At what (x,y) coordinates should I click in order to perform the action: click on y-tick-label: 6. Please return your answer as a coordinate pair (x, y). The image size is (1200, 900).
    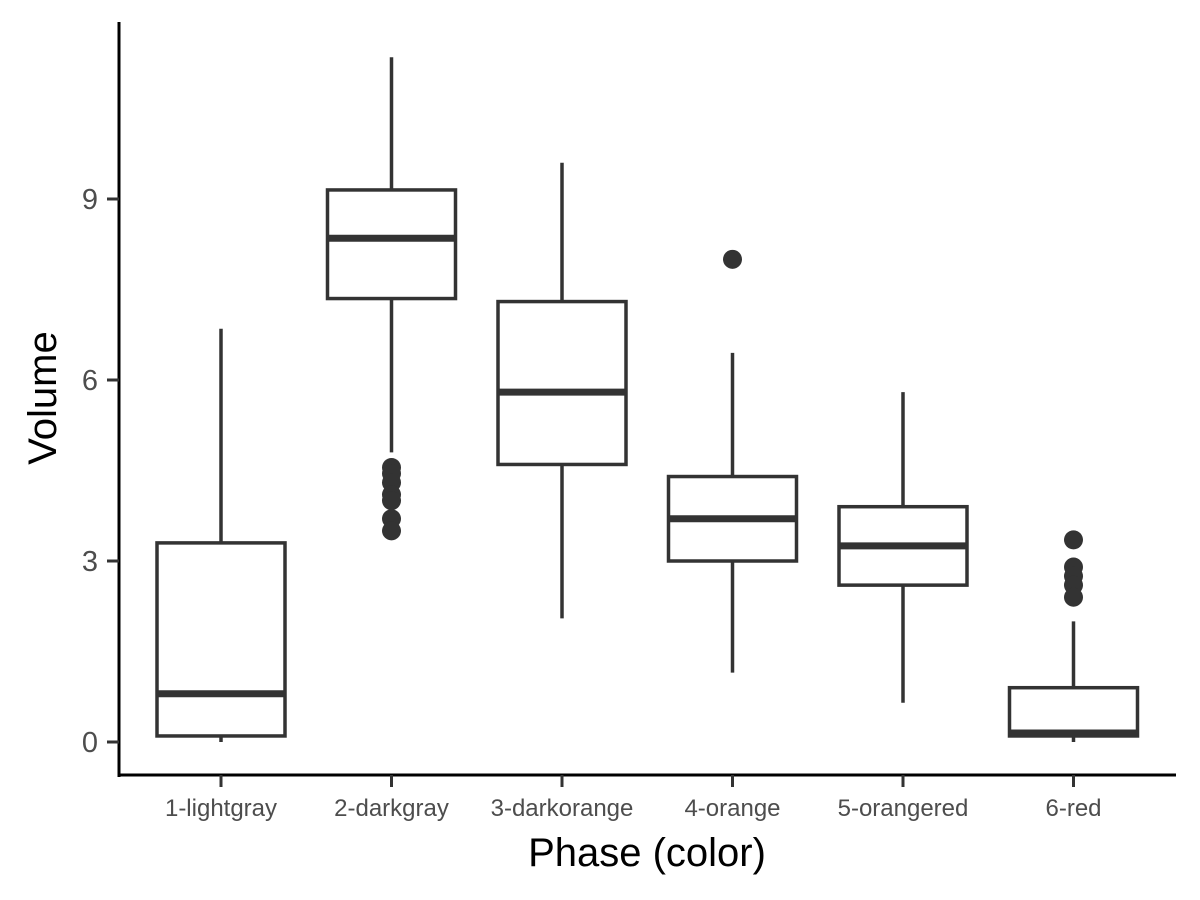
    Looking at the image, I should click on (90, 381).